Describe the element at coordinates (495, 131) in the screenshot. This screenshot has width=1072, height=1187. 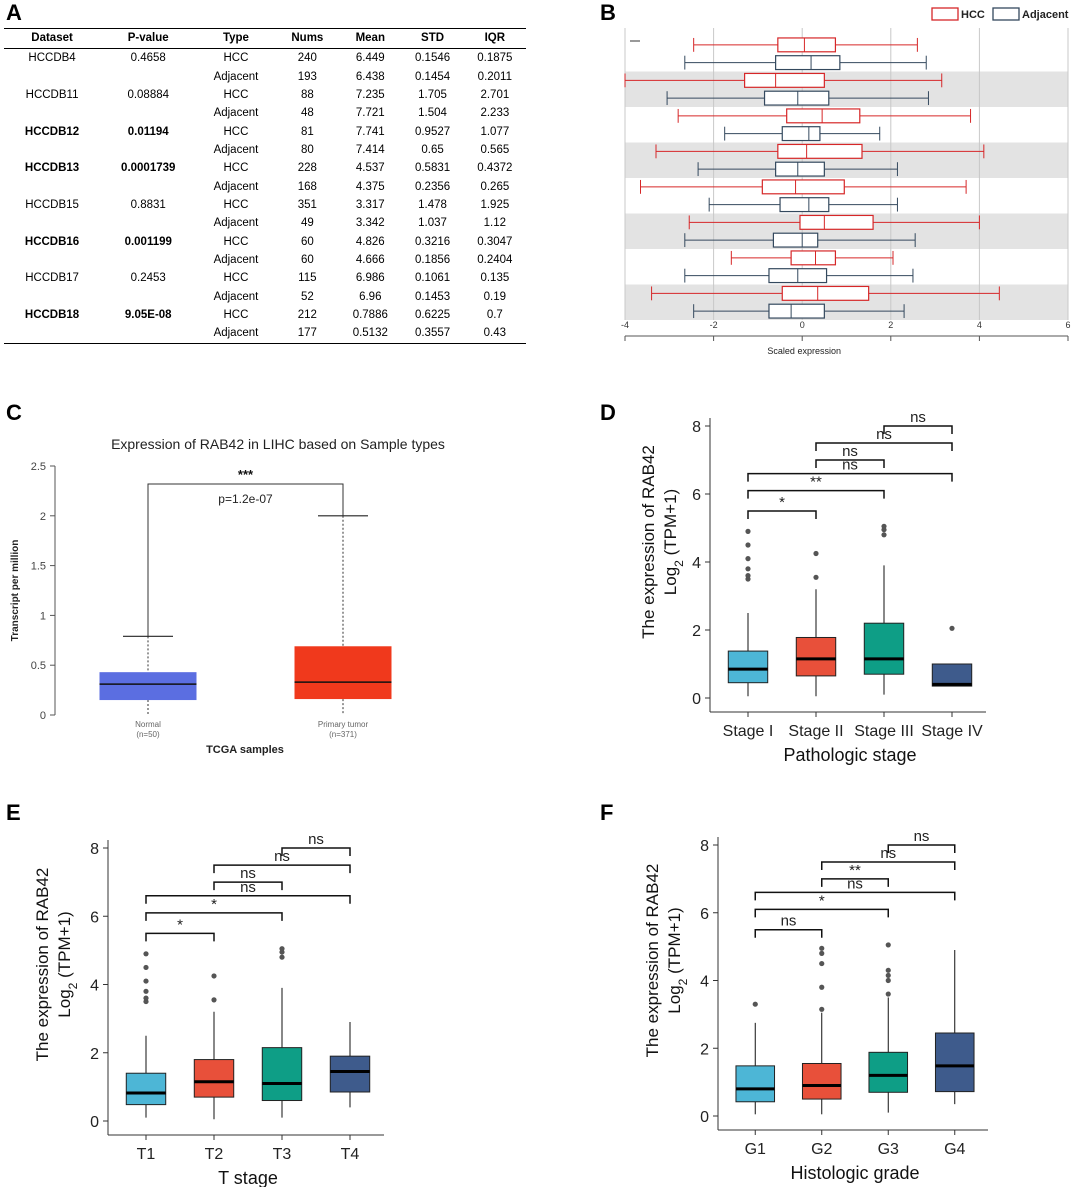
I see `table-cell: 1.077` at that location.